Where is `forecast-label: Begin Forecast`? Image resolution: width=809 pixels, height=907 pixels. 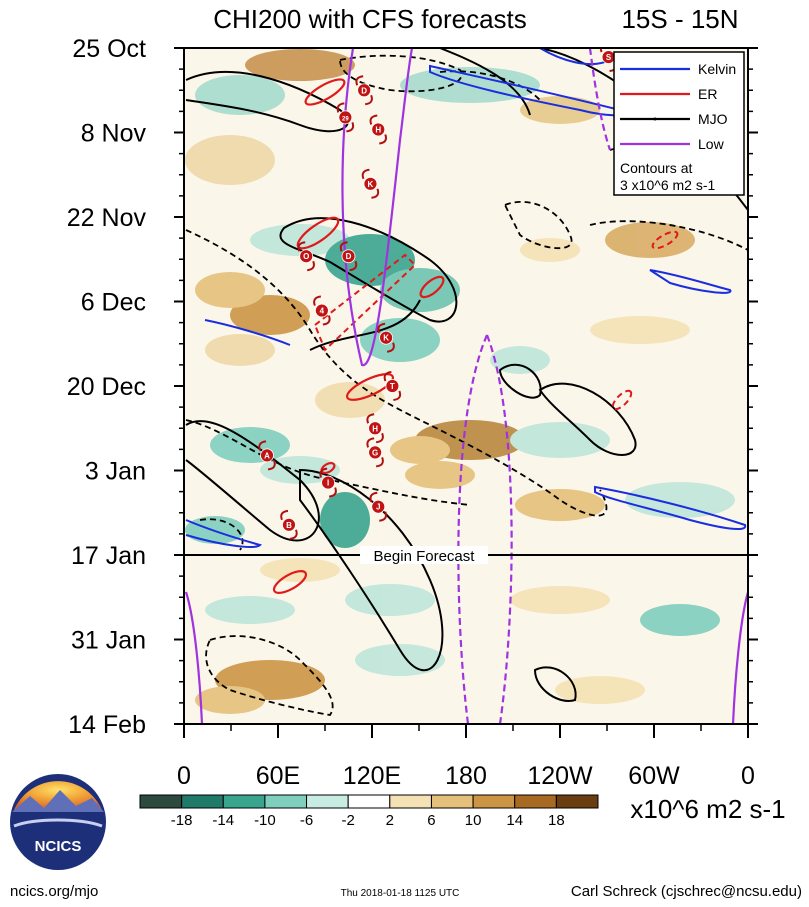 forecast-label: Begin Forecast is located at coordinates (425, 556).